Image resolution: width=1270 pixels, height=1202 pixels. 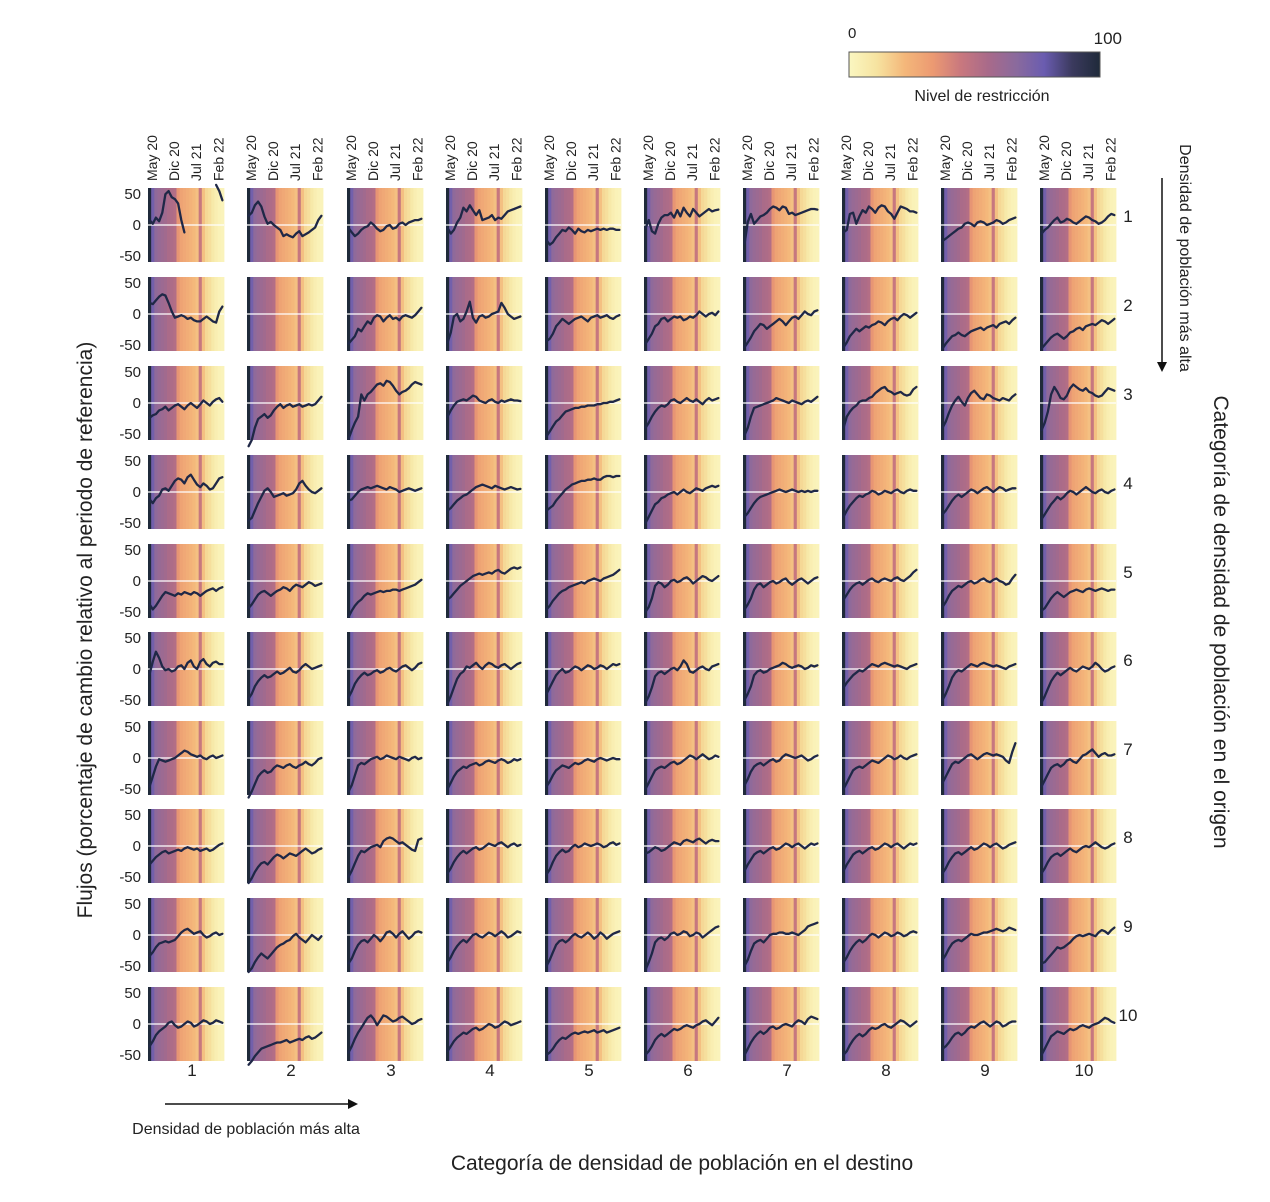 What do you see at coordinates (687, 1070) in the screenshot?
I see `column-label: 6` at bounding box center [687, 1070].